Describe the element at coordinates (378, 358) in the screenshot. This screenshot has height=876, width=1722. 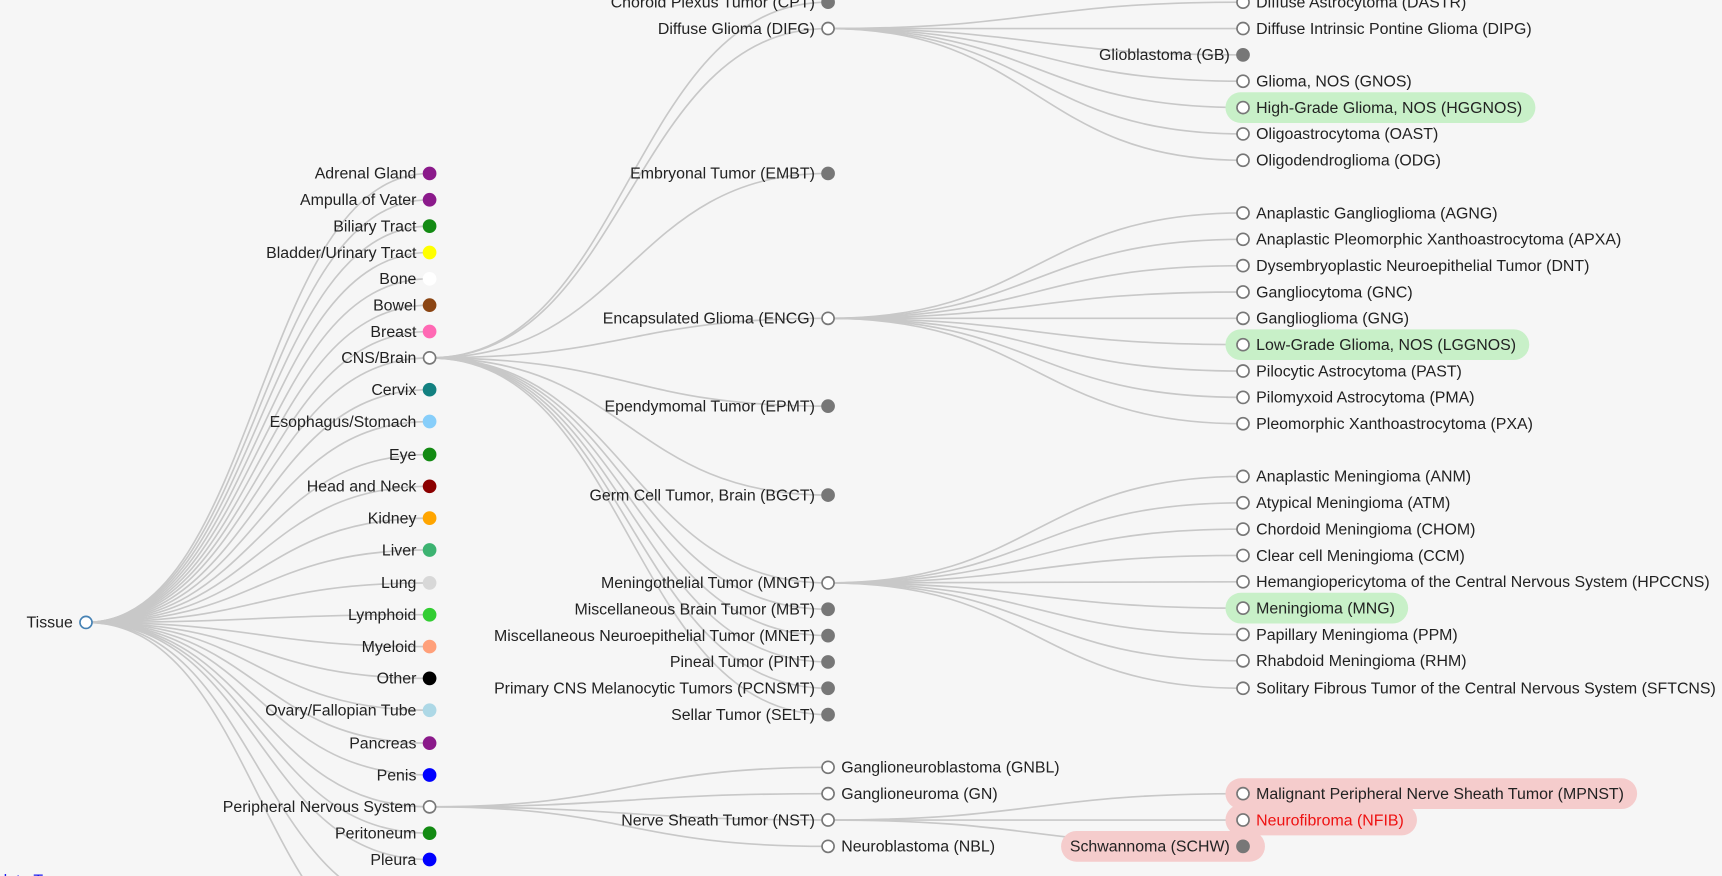
I see `node-label: CNS/Brain` at that location.